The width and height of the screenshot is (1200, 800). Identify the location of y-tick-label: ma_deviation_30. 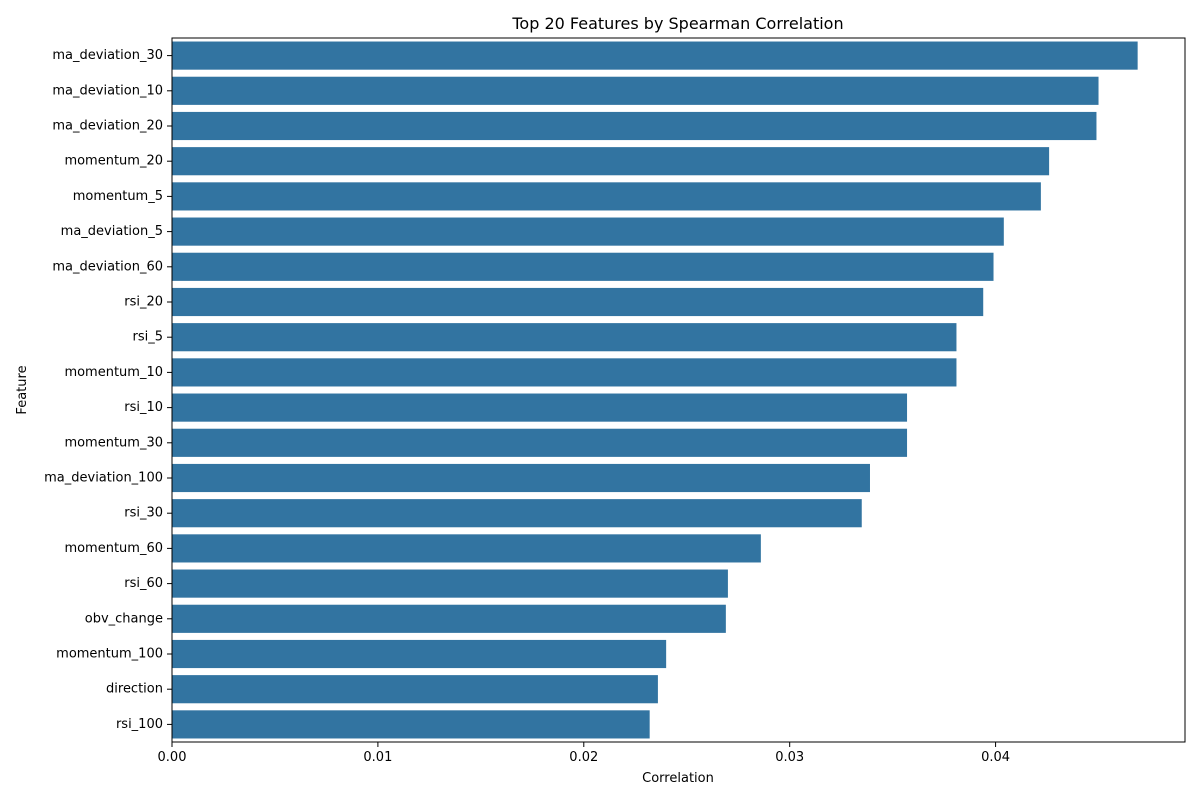
(107, 55).